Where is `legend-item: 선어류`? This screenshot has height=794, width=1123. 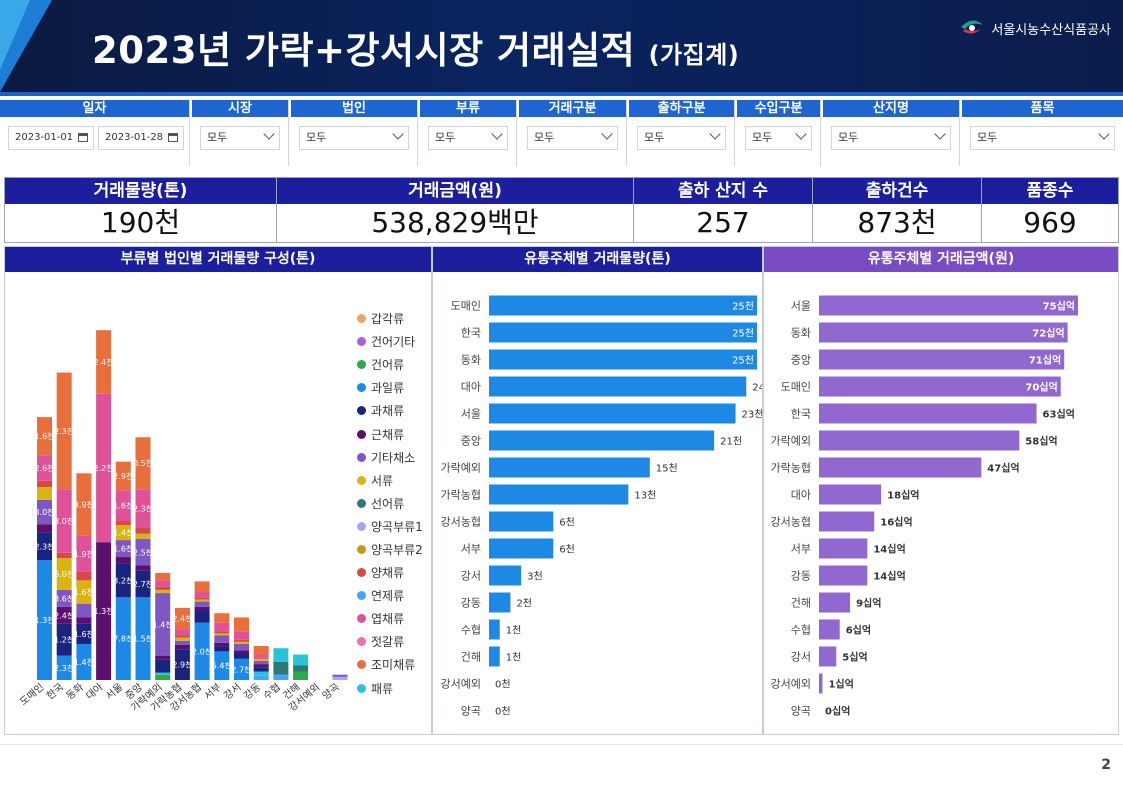
legend-item: 선어류 is located at coordinates (390, 503).